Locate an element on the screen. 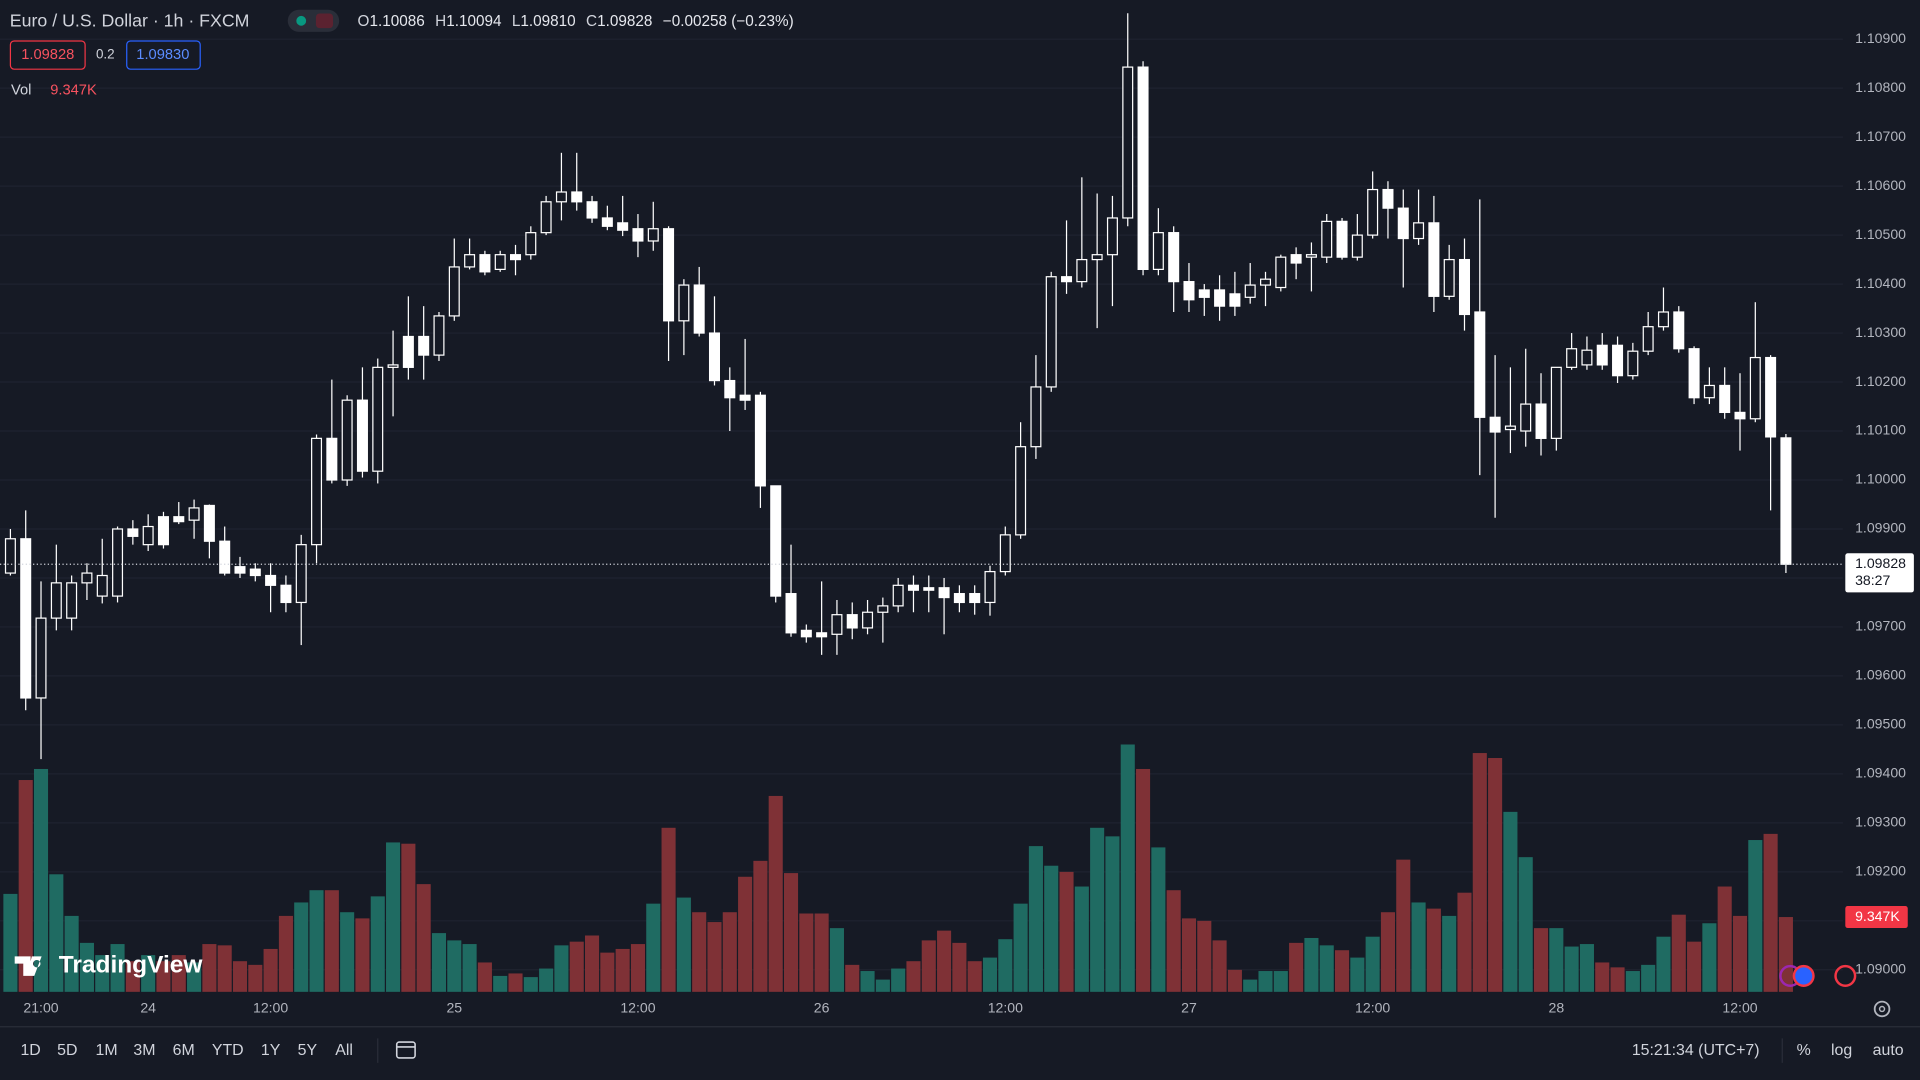 This screenshot has height=1080, width=1920. range-button: 5Y is located at coordinates (308, 1050).